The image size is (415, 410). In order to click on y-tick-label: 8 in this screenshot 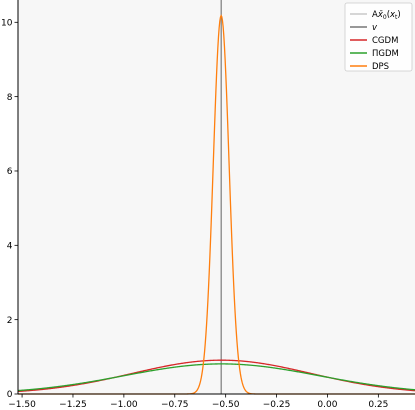, I will do `click(10, 98)`.